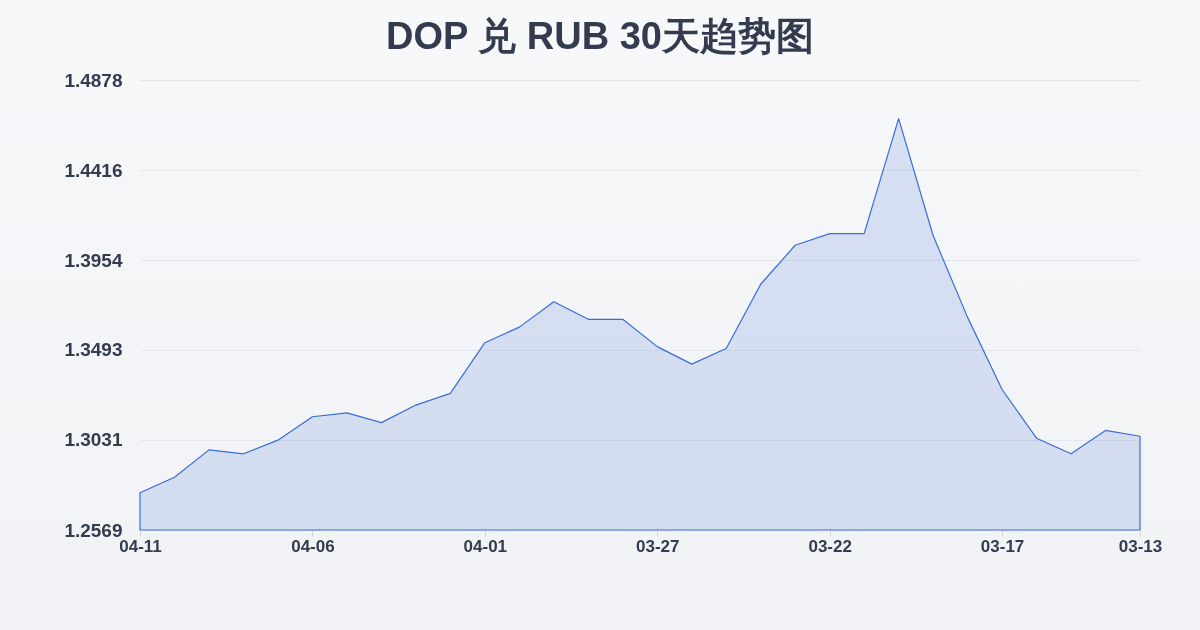 The image size is (1200, 630). What do you see at coordinates (93, 350) in the screenshot?
I see `y-tick-label: 1.3493` at bounding box center [93, 350].